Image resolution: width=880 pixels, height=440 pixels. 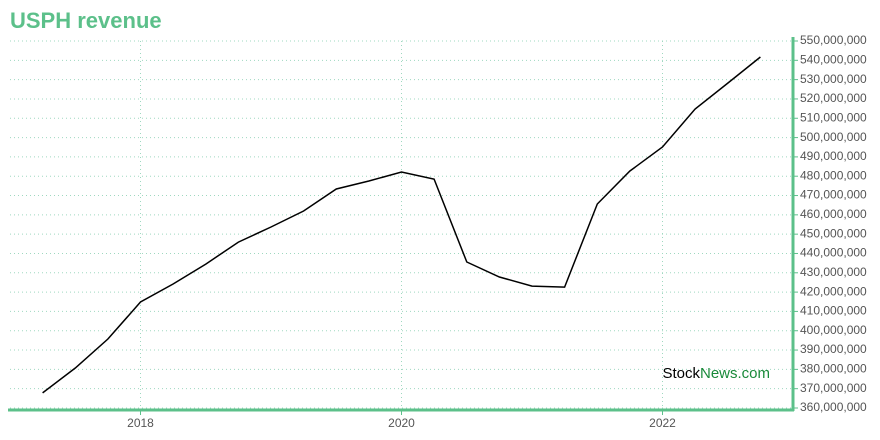 What do you see at coordinates (86, 20) in the screenshot?
I see `chart-title: USPH revenue` at bounding box center [86, 20].